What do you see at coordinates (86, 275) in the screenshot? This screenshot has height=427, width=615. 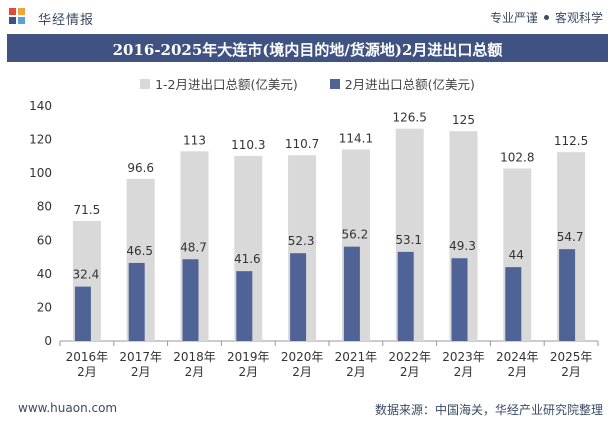 I see `data-label-series-2: 32.4` at bounding box center [86, 275].